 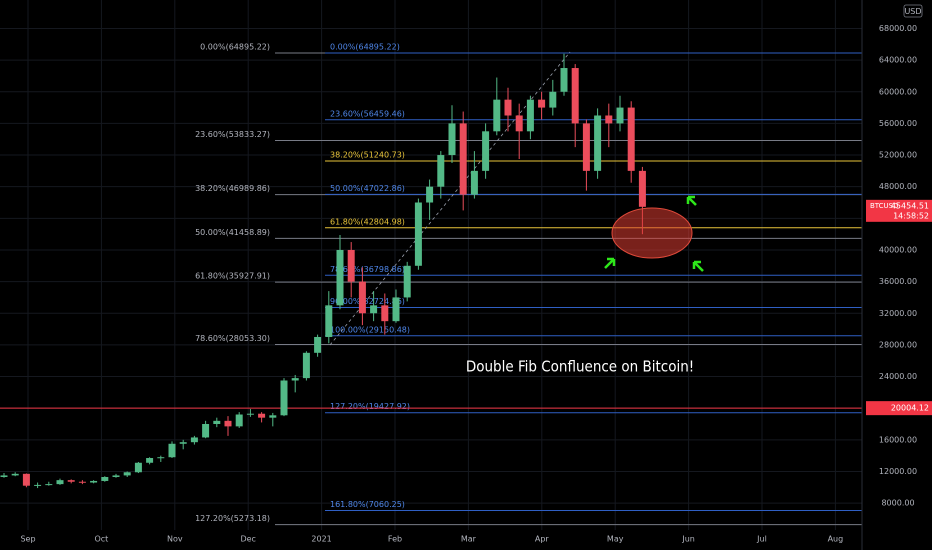 What do you see at coordinates (897, 503) in the screenshot?
I see `y-tick-label: 8000.00` at bounding box center [897, 503].